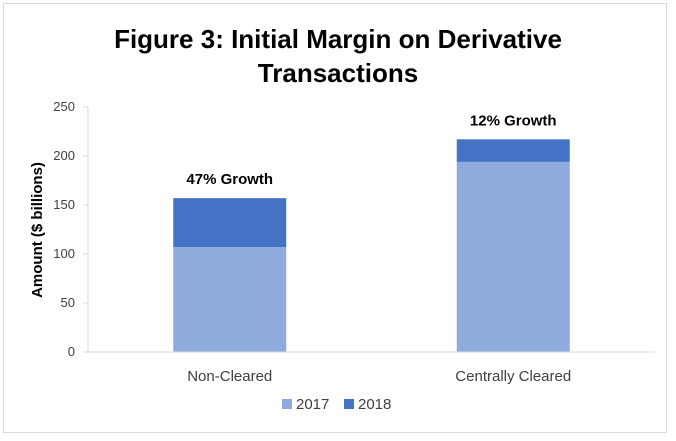 The image size is (676, 441). What do you see at coordinates (71, 351) in the screenshot?
I see `y-tick-label: 0` at bounding box center [71, 351].